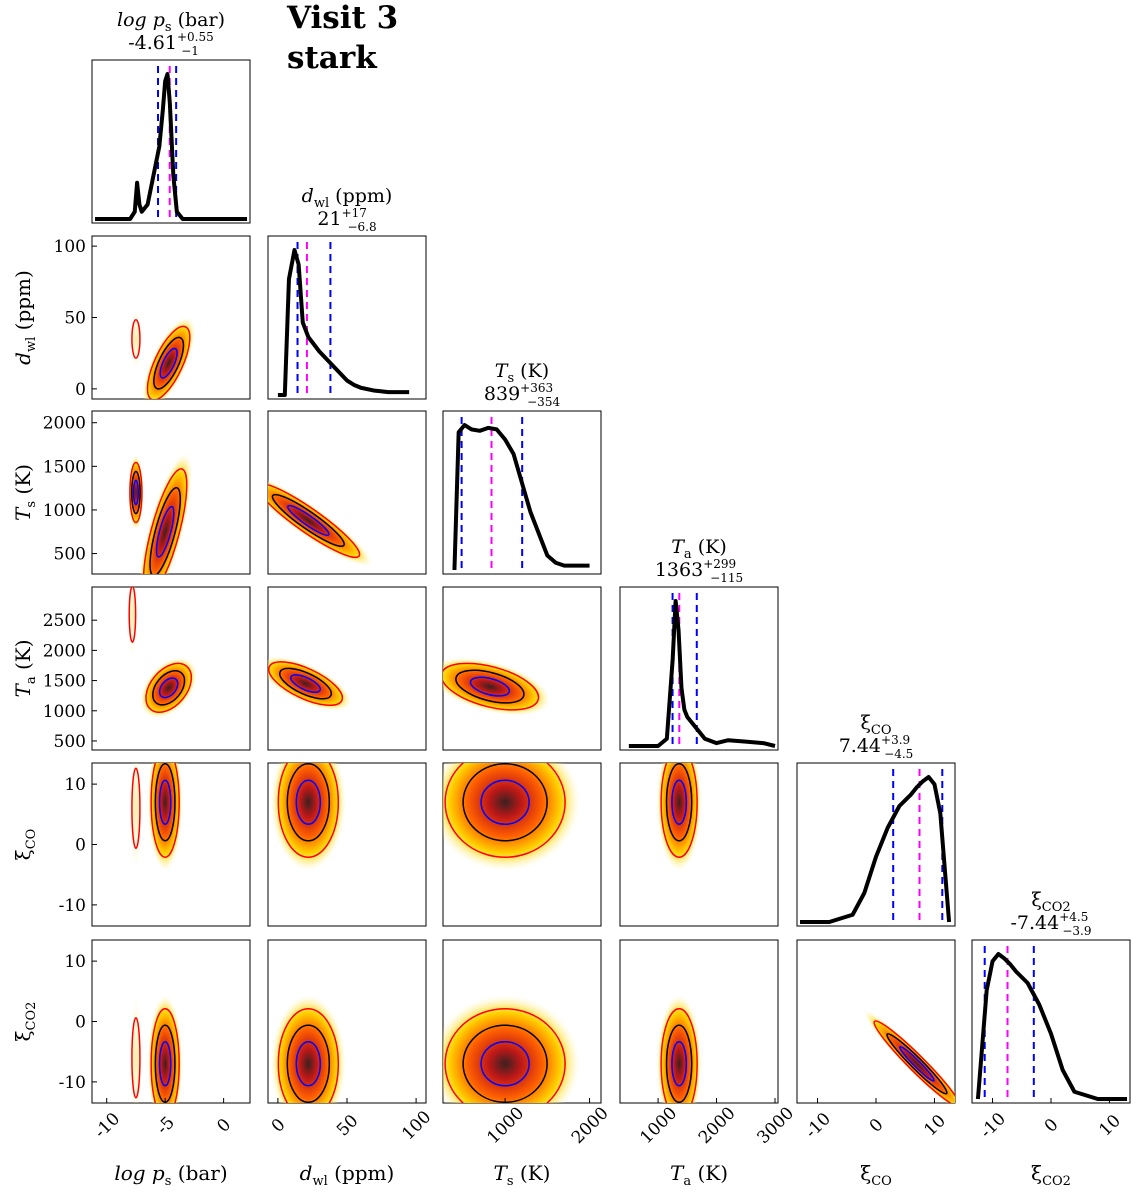 The image size is (1138, 1196). I want to click on marginal-panel-dwl: dwl (ppm)21+17 −6.8, so click(347, 292).